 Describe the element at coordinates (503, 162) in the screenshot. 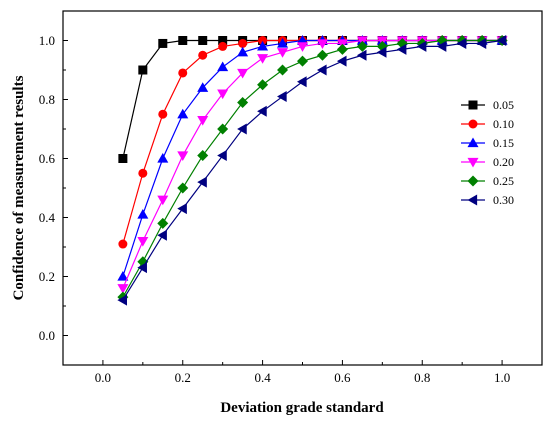

I see `legend-label: 0.20` at that location.